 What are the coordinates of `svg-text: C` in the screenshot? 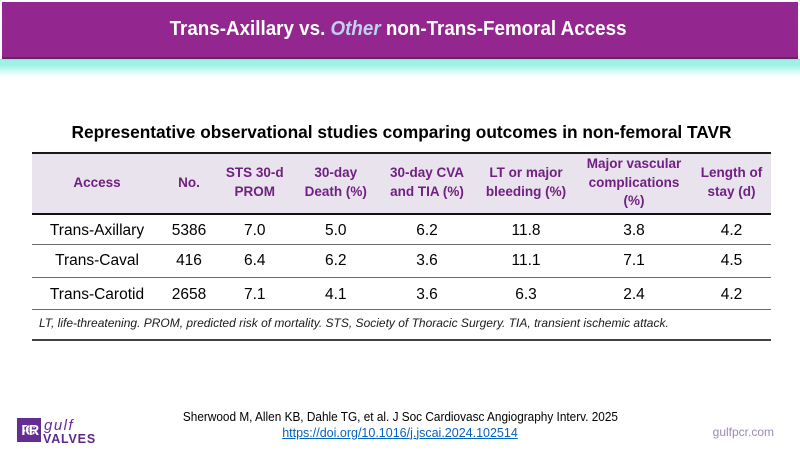 It's located at (30, 431).